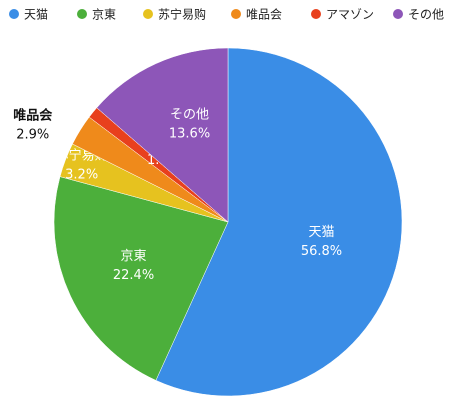 This screenshot has width=452, height=419. Describe the element at coordinates (32, 135) in the screenshot. I see `slice-value: 2.9%` at that location.